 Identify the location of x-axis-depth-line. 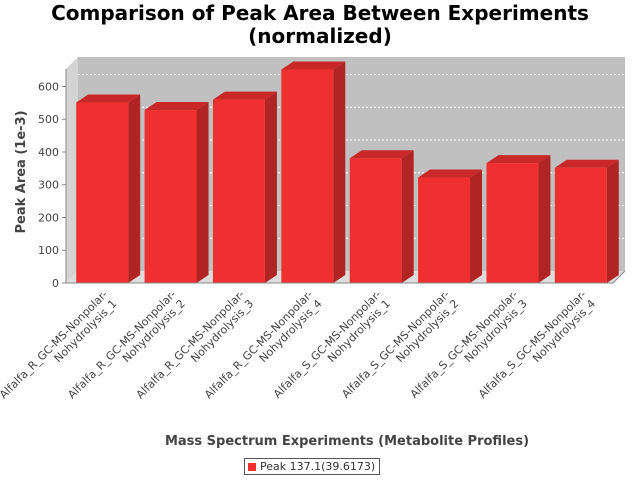
(619, 277).